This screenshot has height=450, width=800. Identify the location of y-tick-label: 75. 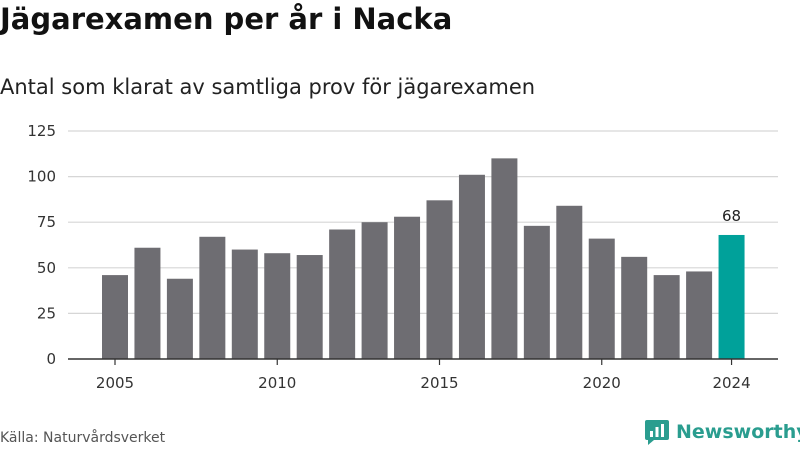
(46, 222).